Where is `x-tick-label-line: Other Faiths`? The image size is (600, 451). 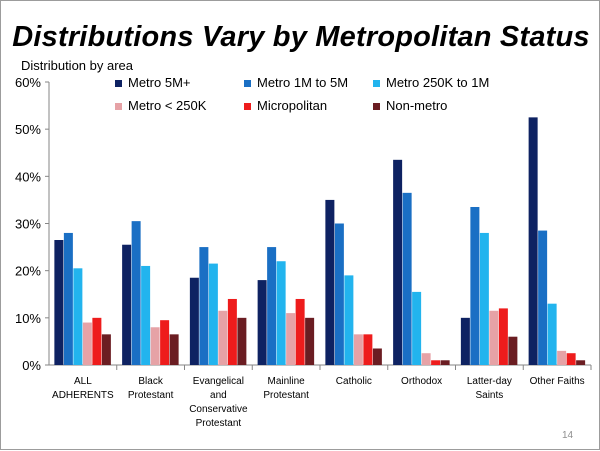
x-tick-label-line: Other Faiths is located at coordinates (557, 381).